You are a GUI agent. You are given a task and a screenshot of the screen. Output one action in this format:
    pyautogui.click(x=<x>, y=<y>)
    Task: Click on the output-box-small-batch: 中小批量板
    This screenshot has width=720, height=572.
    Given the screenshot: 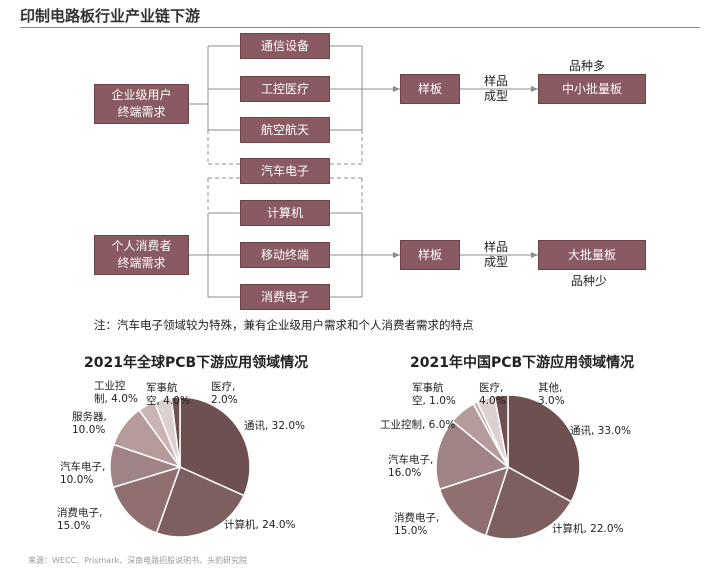 What is the action you would take?
    pyautogui.click(x=592, y=89)
    